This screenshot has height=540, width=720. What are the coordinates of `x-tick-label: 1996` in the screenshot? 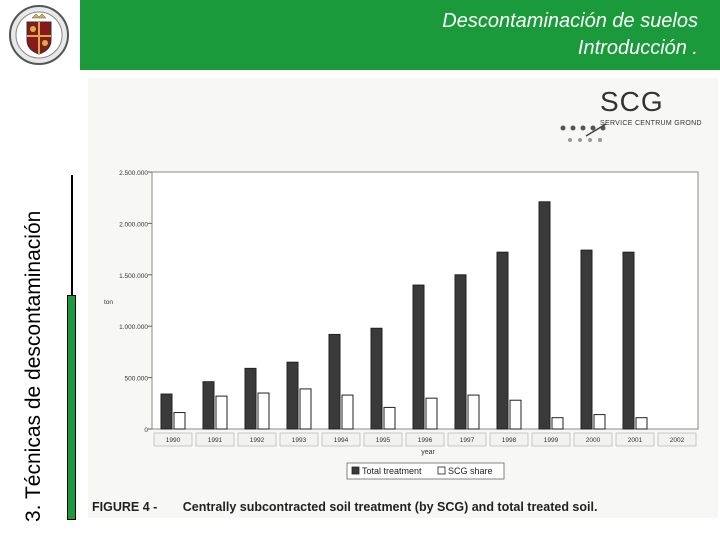 It's located at (425, 440).